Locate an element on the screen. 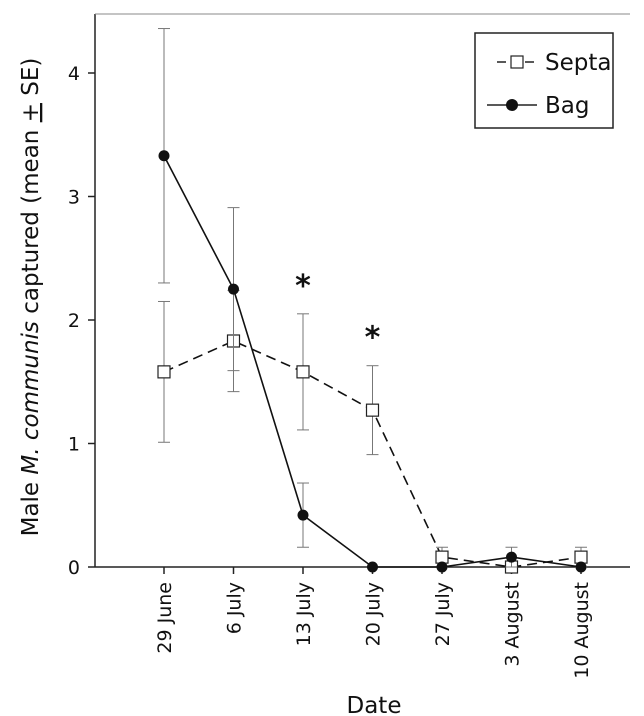 The image size is (644, 716). legend-septa-marker is located at coordinates (517, 62).